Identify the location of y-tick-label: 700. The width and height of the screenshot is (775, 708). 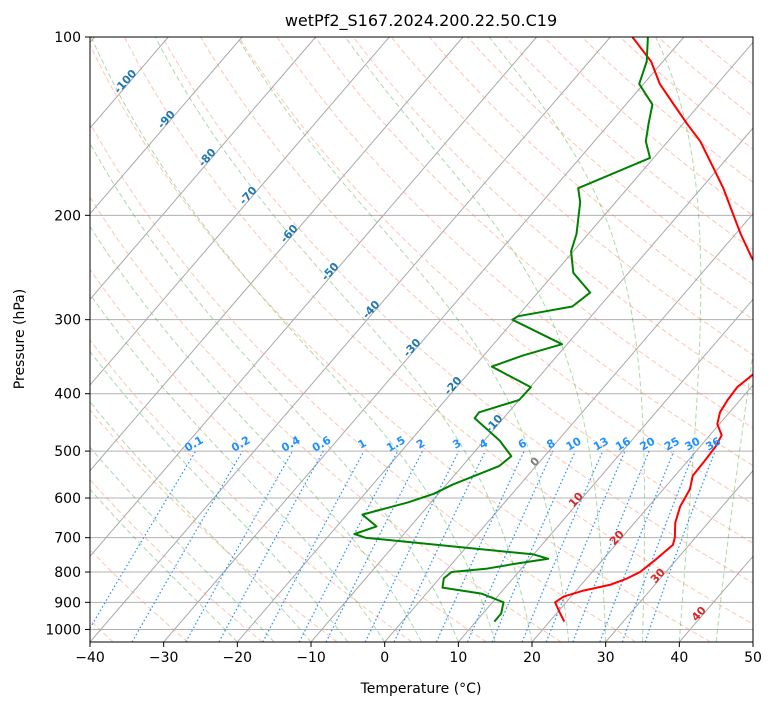
(67, 539).